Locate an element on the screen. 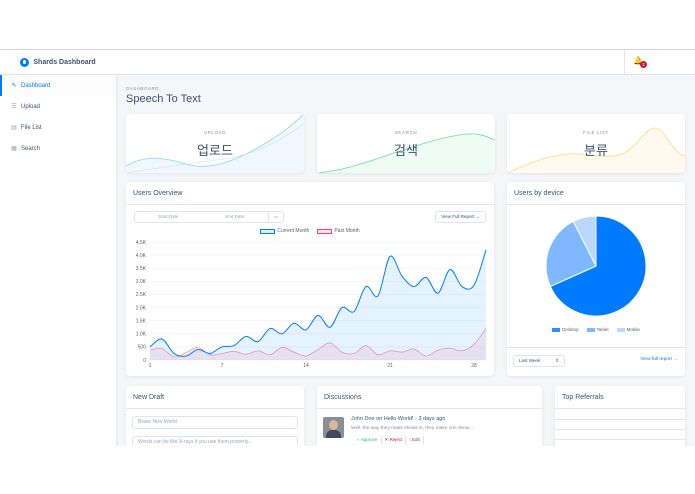 The height and width of the screenshot is (494, 695). sidebar-item-file-list: ▤ File List is located at coordinates (58, 127).